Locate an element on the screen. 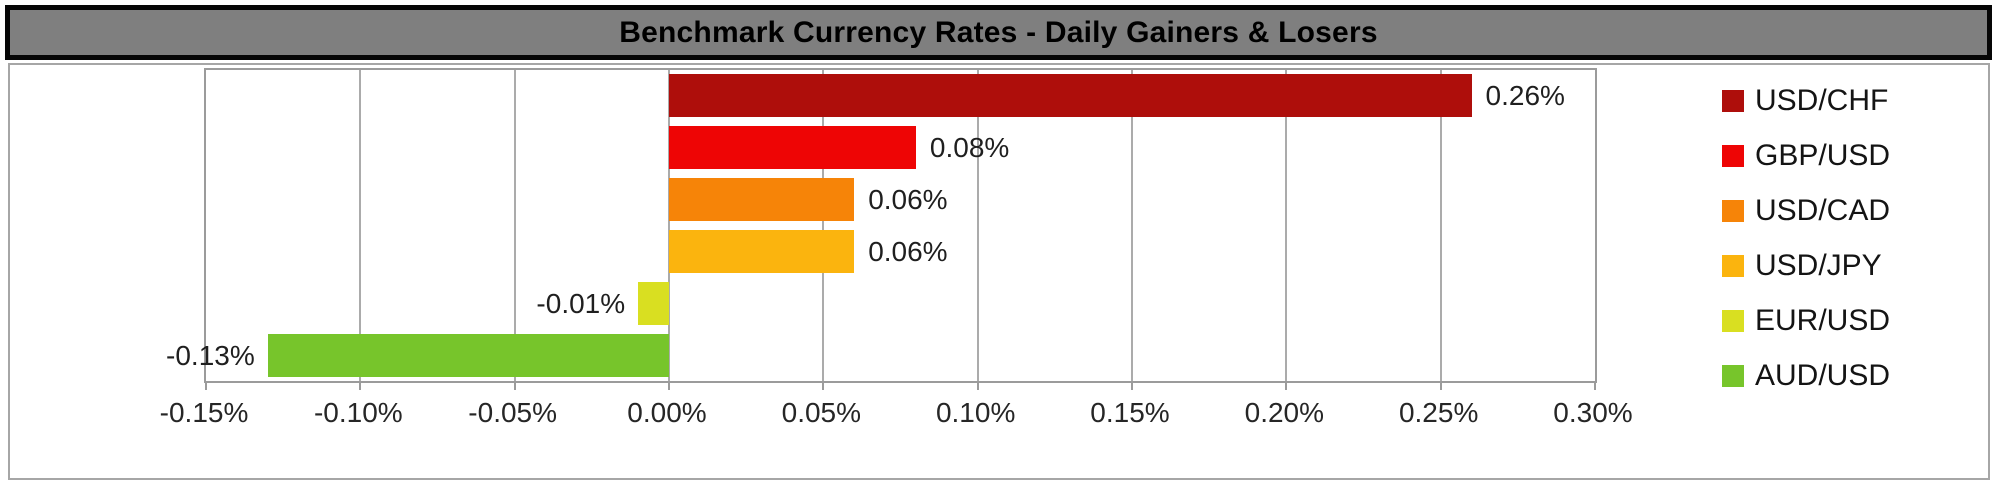 The image size is (2001, 491). legend-entry-aud-usd: AUD/USD is located at coordinates (1847, 375).